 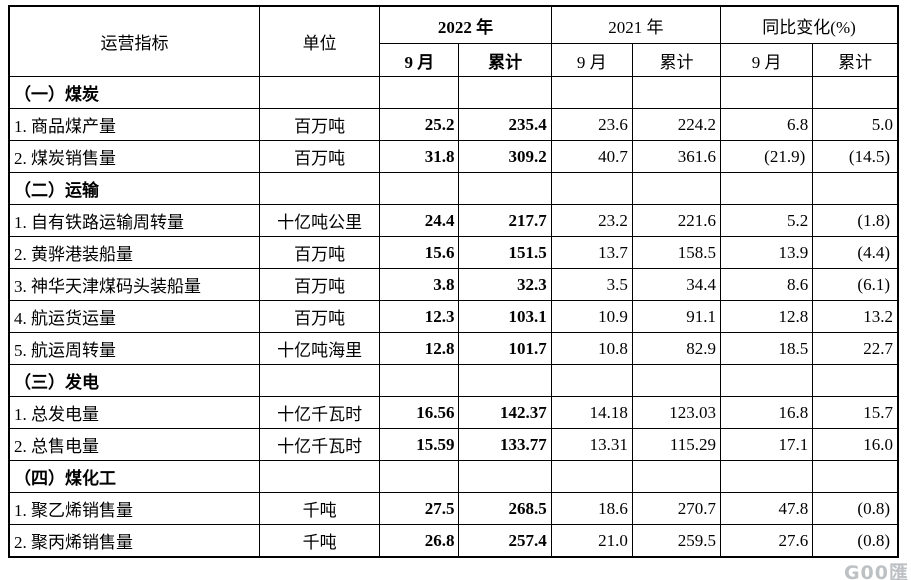 I want to click on table-row: 2. 聚丙烯销售量 千吨 26.8 257.4 21.0 259.5 27.6 (0.8), so click(x=453, y=541).